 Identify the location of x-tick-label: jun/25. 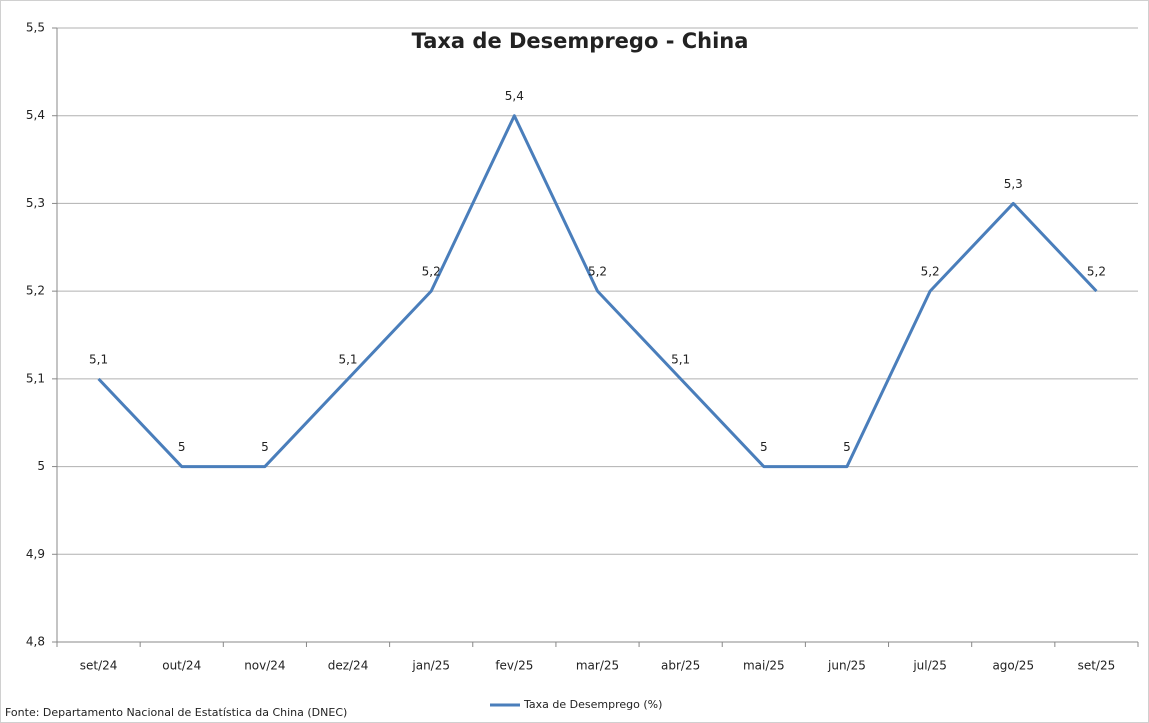
(846, 666).